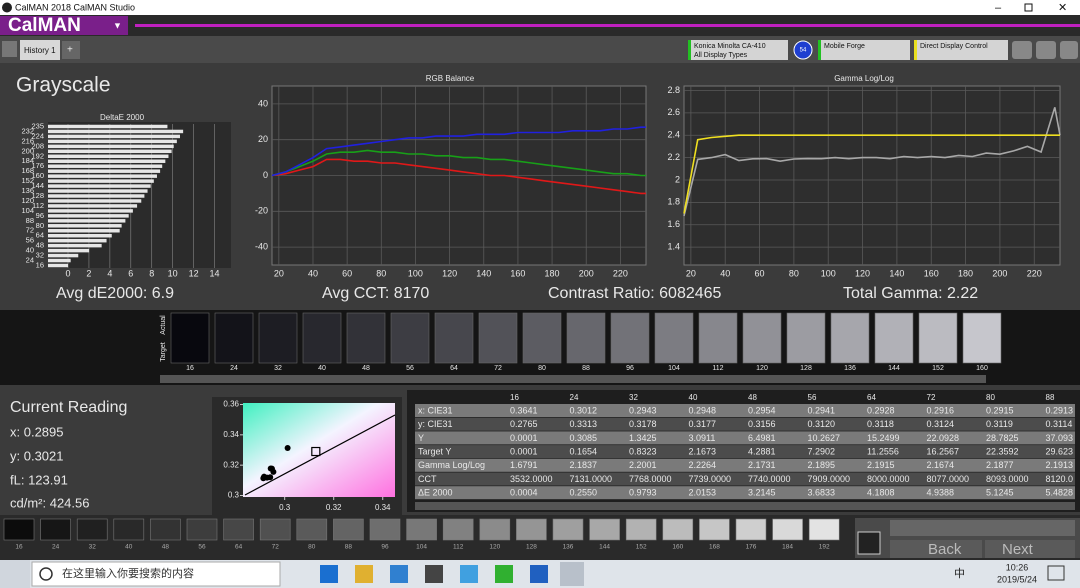 This screenshot has width=1080, height=588. I want to click on y-tick-label: 176, so click(37, 165).